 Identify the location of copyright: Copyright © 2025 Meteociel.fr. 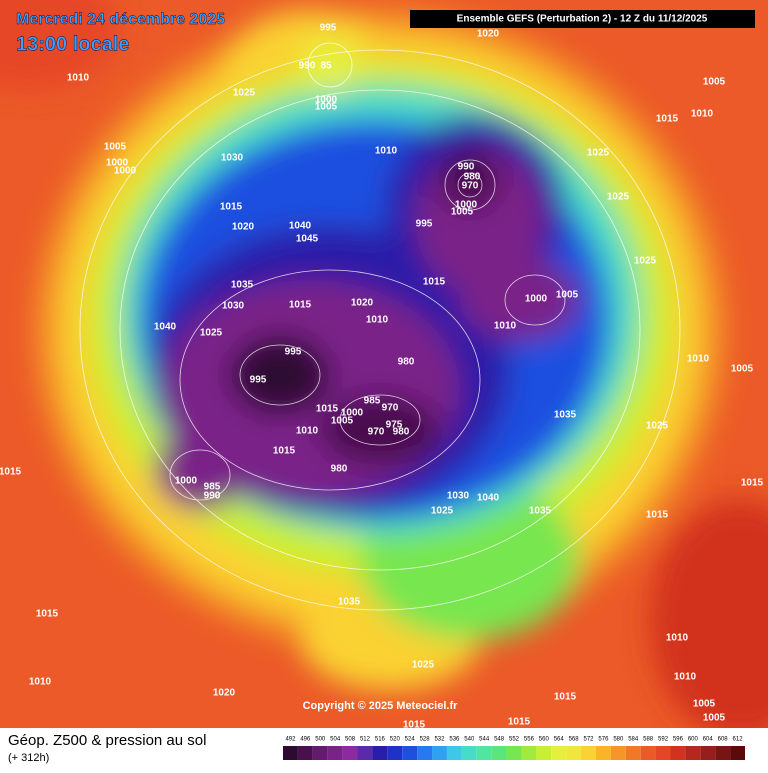
(381, 706).